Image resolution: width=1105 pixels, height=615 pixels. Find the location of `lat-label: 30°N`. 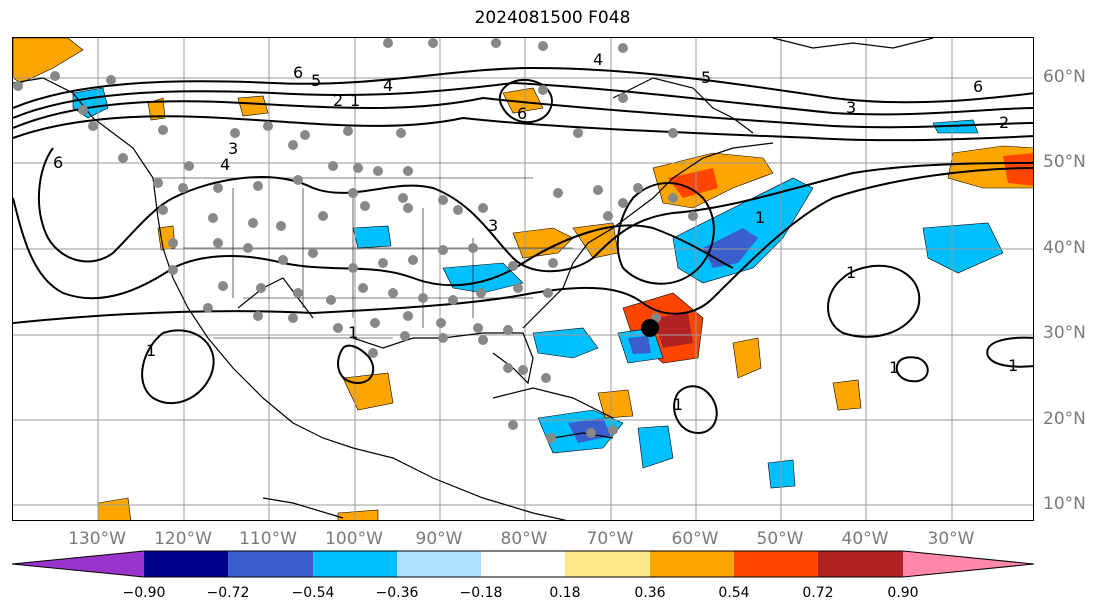

lat-label: 30°N is located at coordinates (1064, 333).